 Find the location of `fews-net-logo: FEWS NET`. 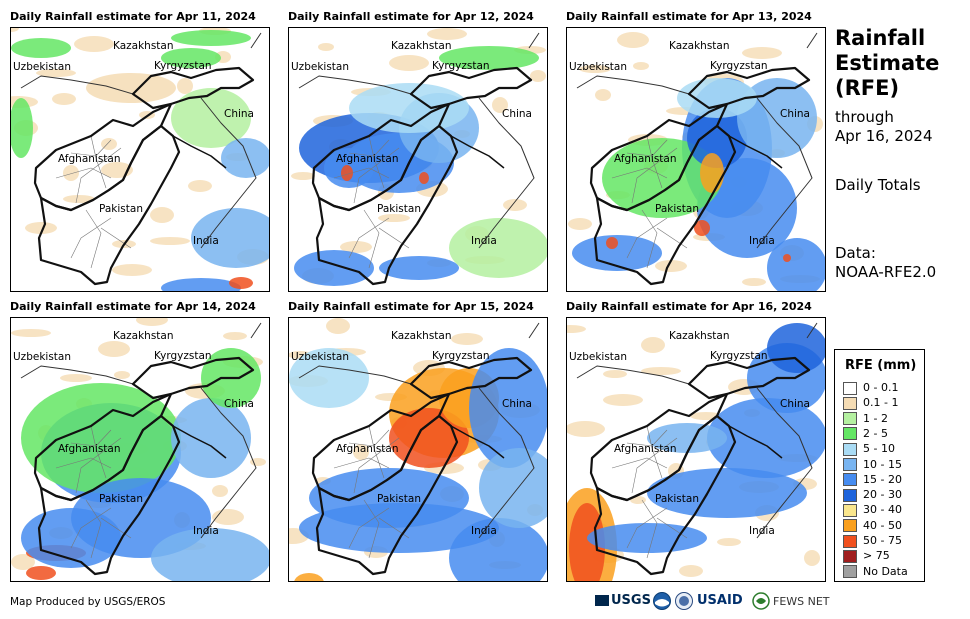

fews-net-logo: FEWS NET is located at coordinates (801, 601).